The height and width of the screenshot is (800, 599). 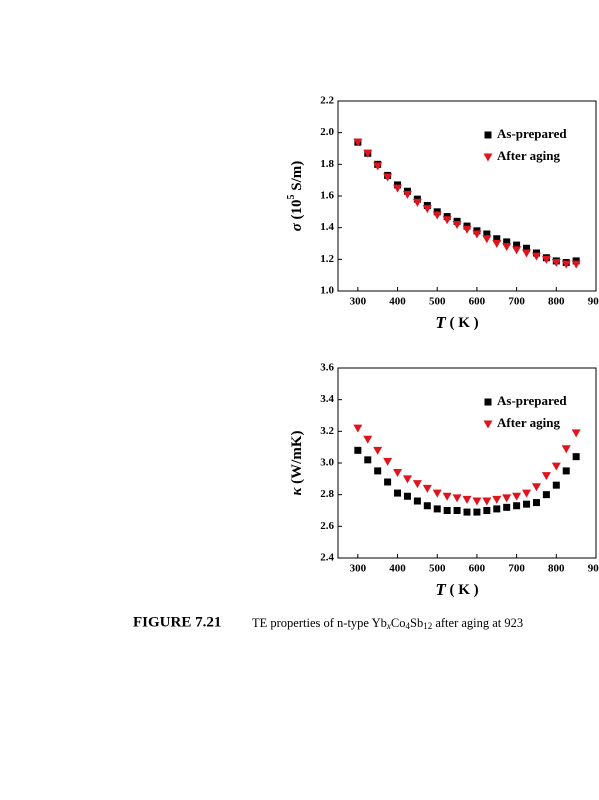 What do you see at coordinates (528, 155) in the screenshot?
I see `legend-label: After aging` at bounding box center [528, 155].